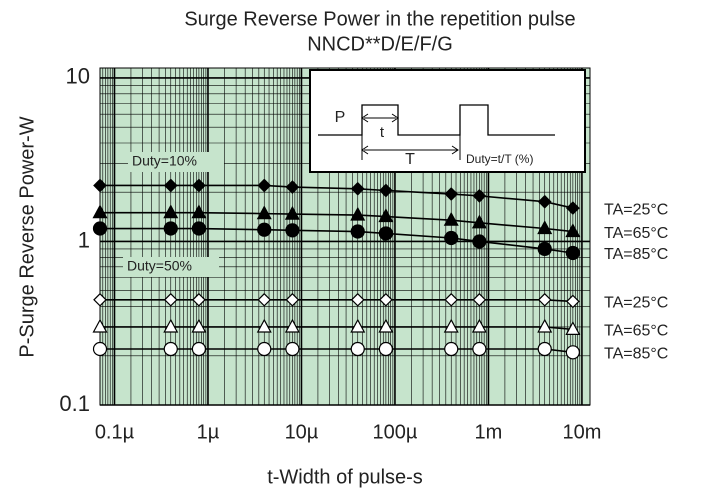  I want to click on x-axis-label: t-Width of pulse-s, so click(345, 477).